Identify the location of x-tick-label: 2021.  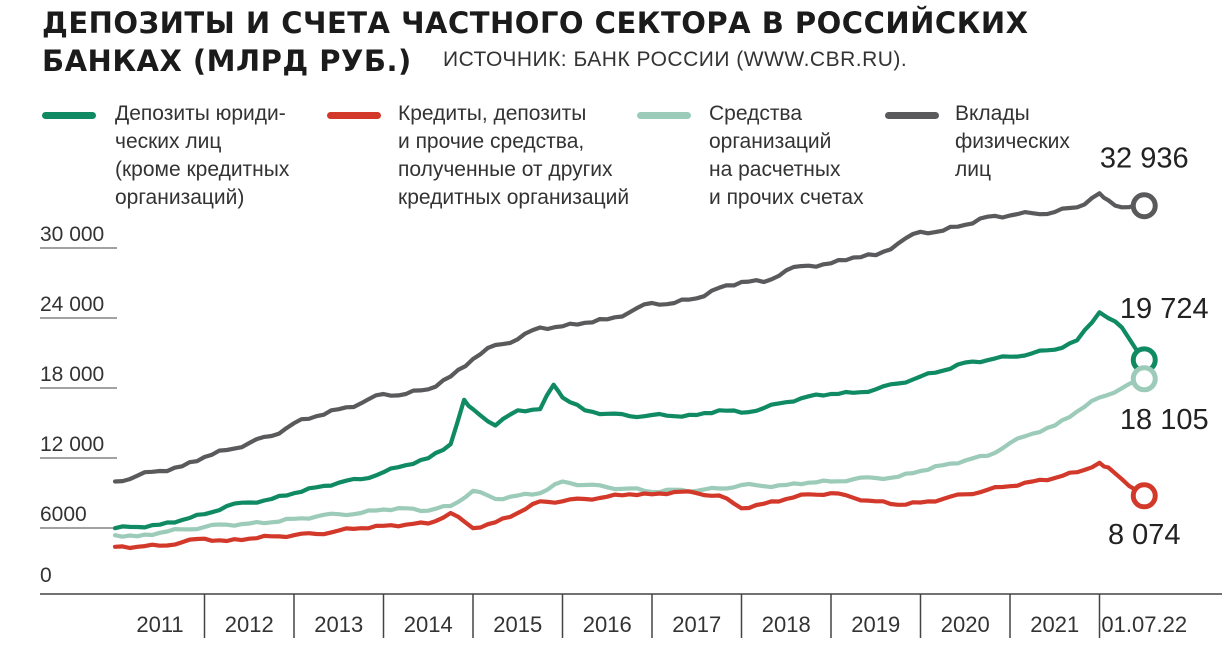
(1054, 624).